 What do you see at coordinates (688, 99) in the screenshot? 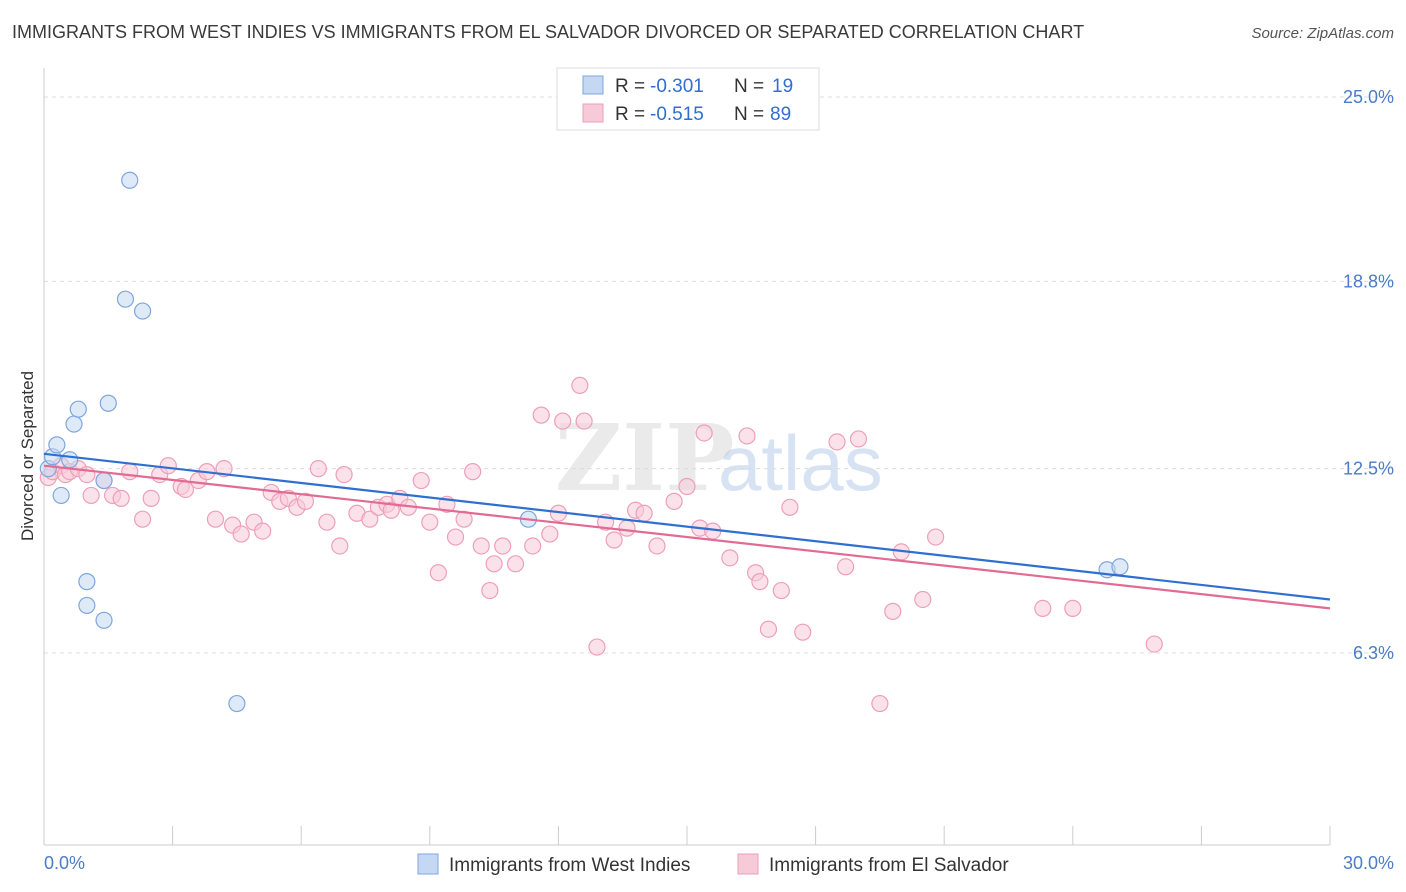
I see `legend-box: R = -0.301 N = 19 R = -0.515 N = 89` at bounding box center [688, 99].